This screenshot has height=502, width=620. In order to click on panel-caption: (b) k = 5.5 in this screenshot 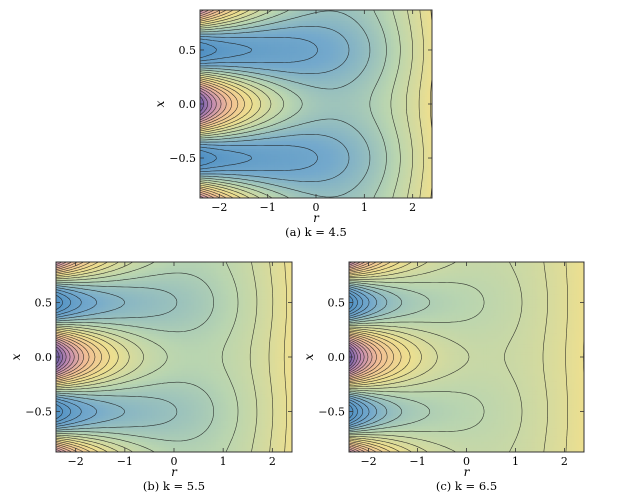, I will do `click(174, 486)`.